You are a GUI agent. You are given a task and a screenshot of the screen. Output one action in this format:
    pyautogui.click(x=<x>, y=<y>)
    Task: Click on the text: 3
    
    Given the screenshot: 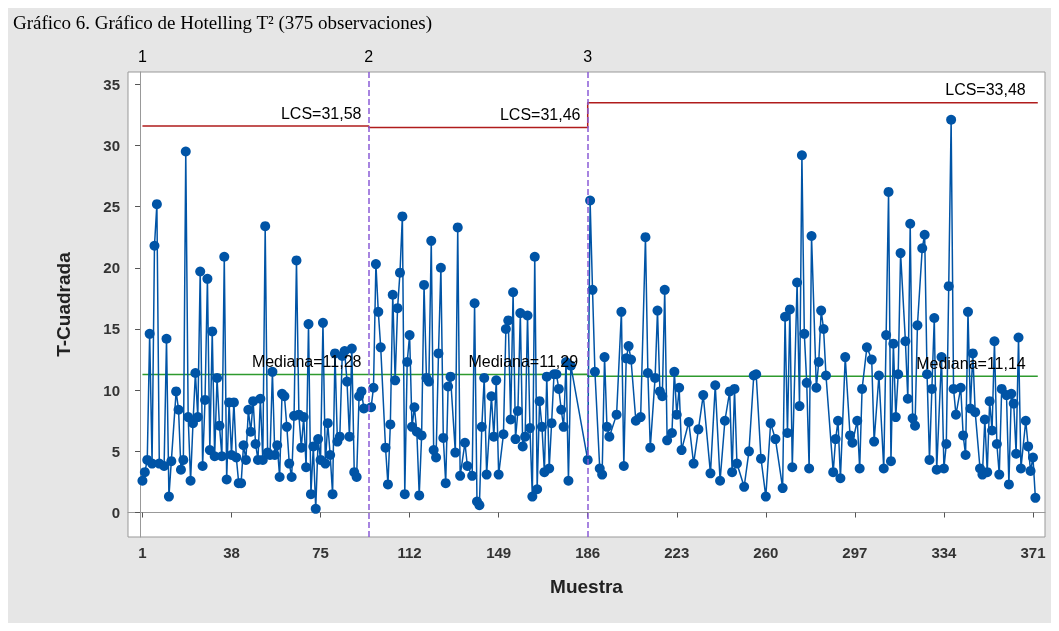 What is the action you would take?
    pyautogui.click(x=588, y=56)
    